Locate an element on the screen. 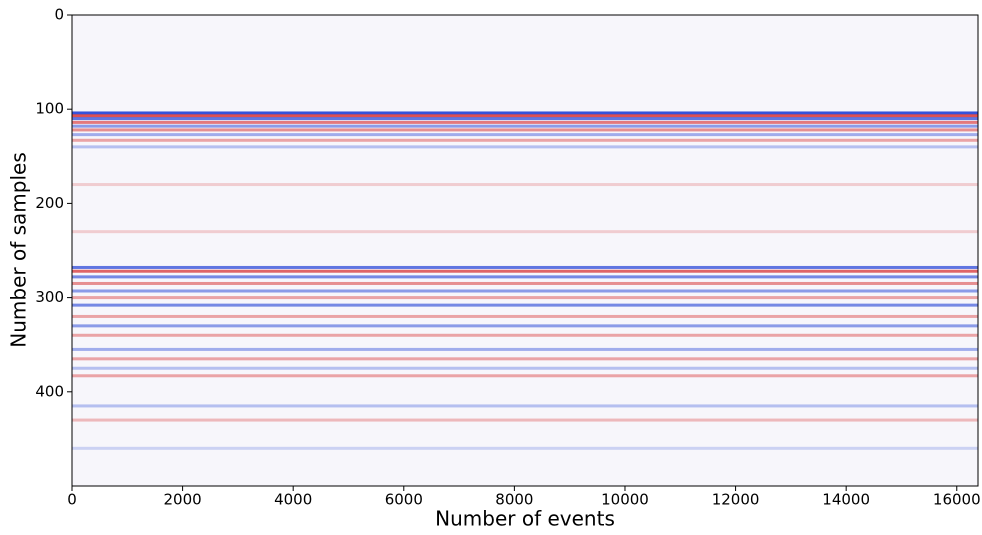  x-tick-label: 0 is located at coordinates (72, 500).